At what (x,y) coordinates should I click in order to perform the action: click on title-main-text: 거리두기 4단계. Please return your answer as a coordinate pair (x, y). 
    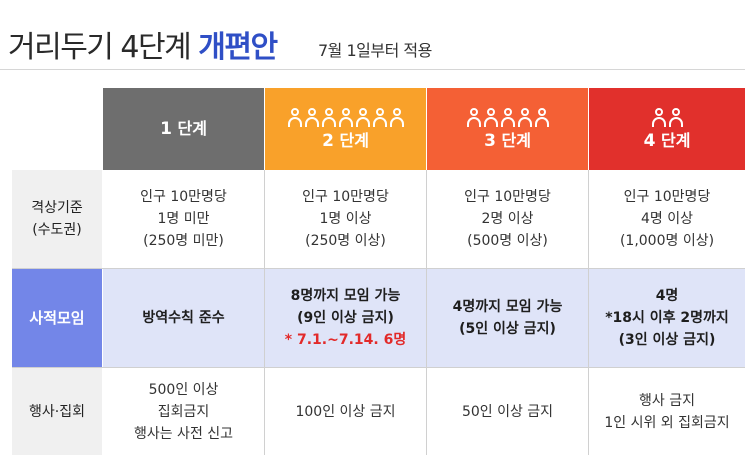
    Looking at the image, I should click on (100, 47).